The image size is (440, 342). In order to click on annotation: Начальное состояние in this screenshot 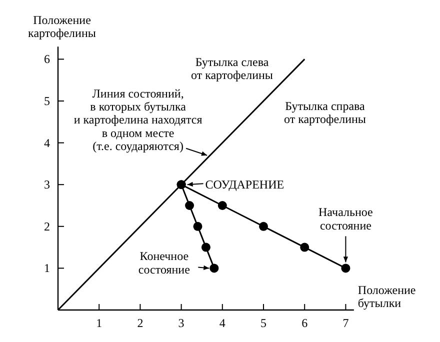, I will do `click(345, 218)`.